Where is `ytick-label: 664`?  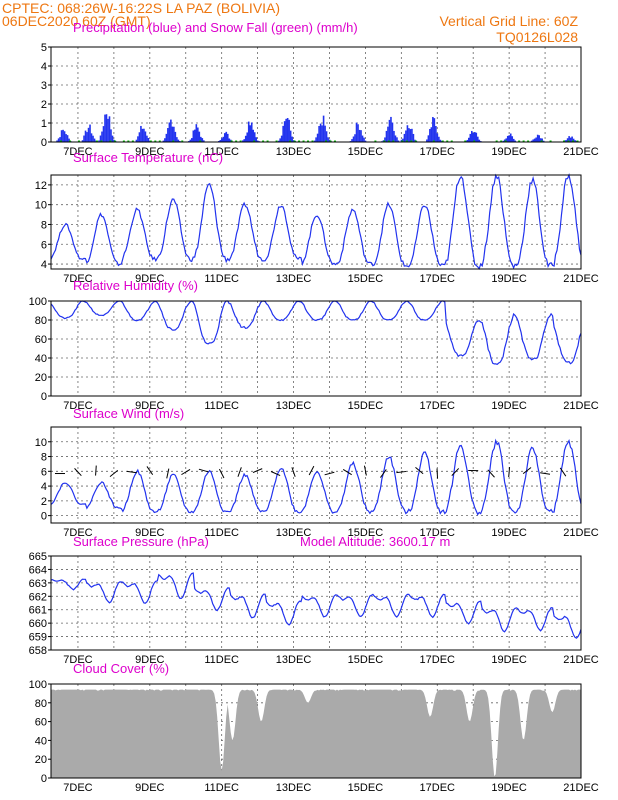 ytick-label: 664 is located at coordinates (38, 570).